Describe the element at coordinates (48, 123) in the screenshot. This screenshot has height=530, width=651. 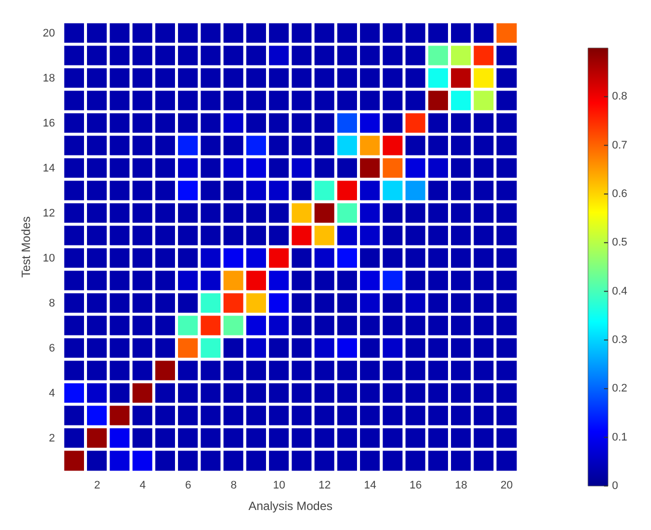
I see `y-tick-label: 16` at that location.